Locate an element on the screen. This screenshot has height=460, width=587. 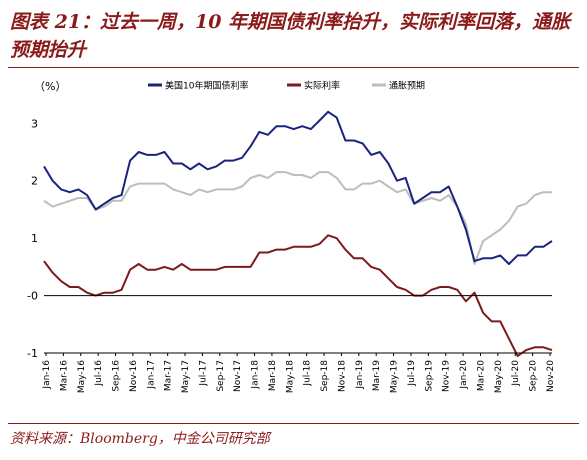
x-tick-label: Nov-17 is located at coordinates (238, 376).